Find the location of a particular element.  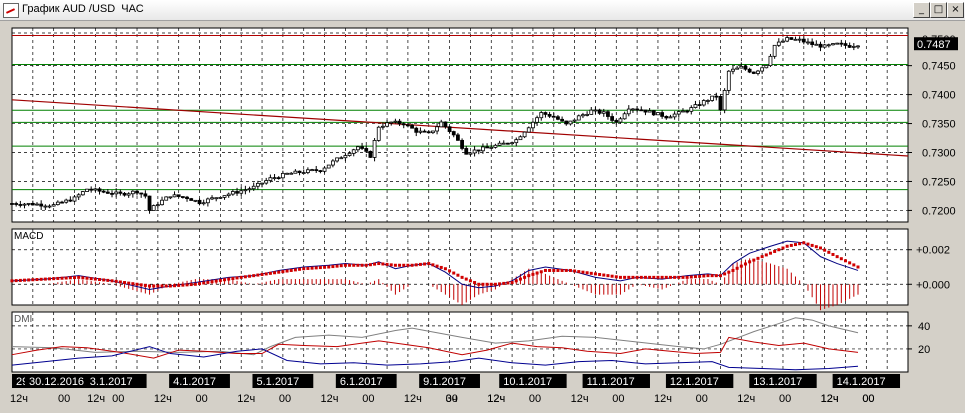

price-tick-label: 0.7400 is located at coordinates (939, 96).